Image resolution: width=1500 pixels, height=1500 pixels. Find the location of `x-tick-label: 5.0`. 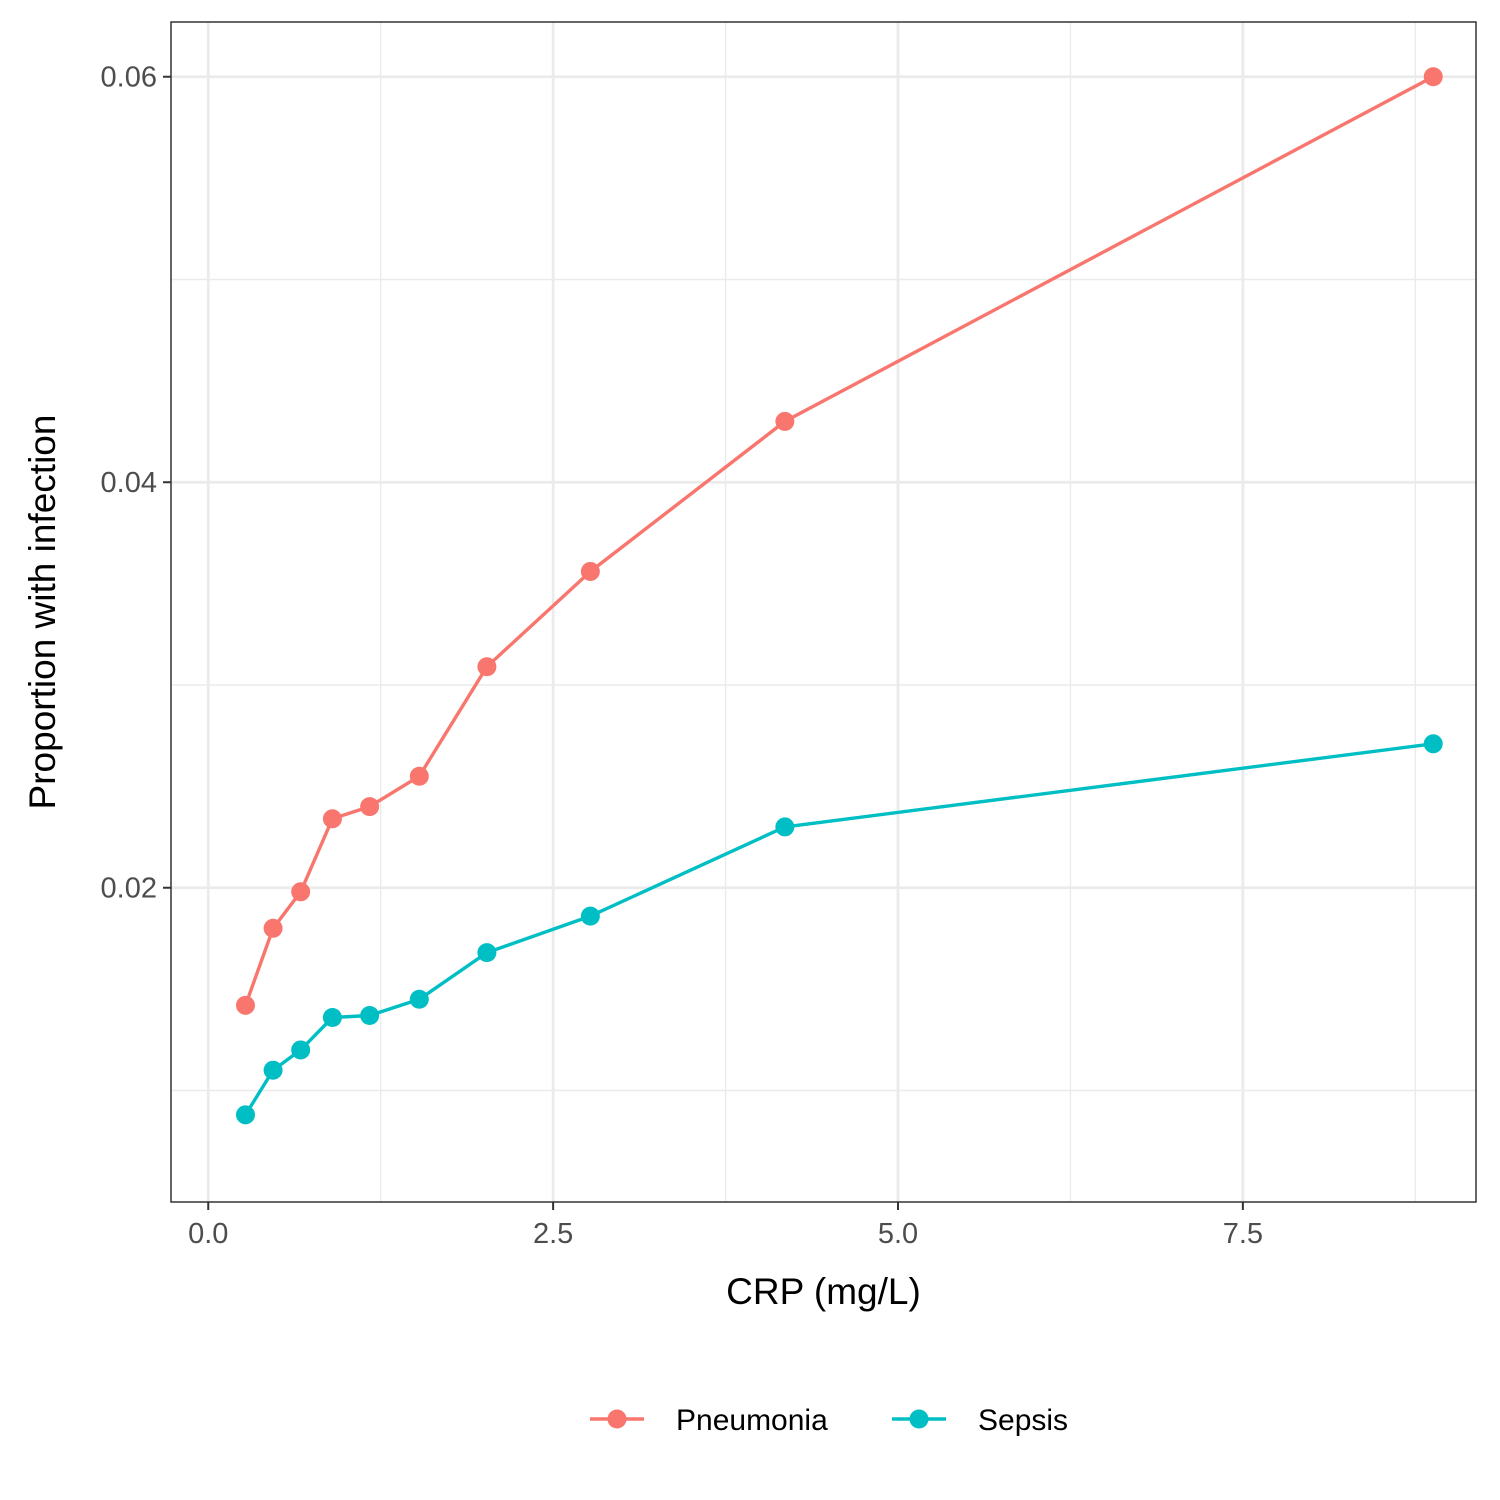

x-tick-label: 5.0 is located at coordinates (898, 1234).